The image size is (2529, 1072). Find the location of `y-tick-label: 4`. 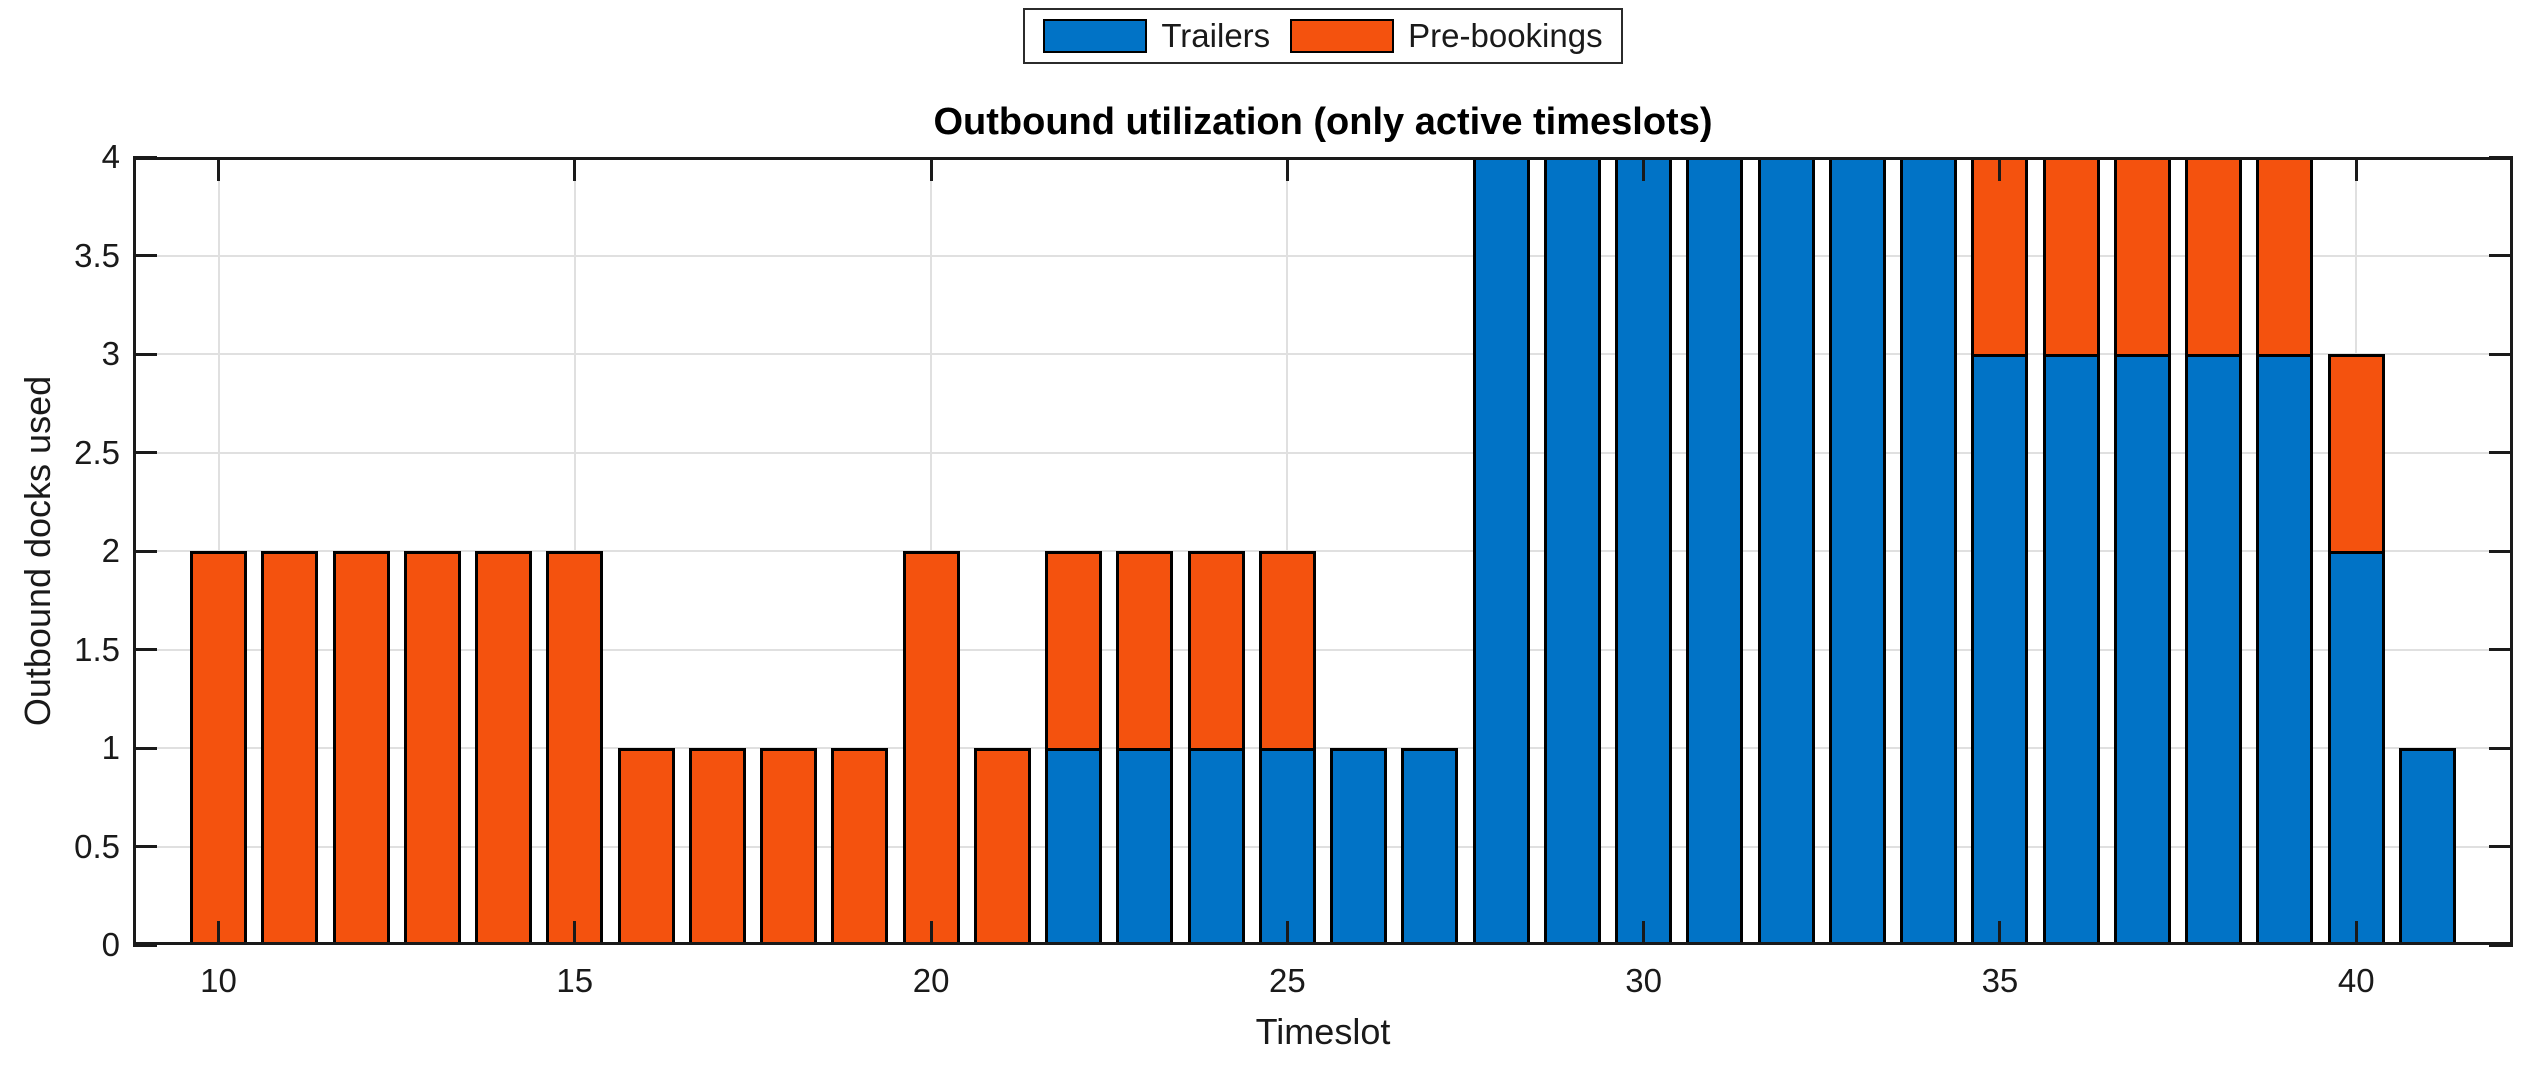

y-tick-label: 4 is located at coordinates (110, 156).